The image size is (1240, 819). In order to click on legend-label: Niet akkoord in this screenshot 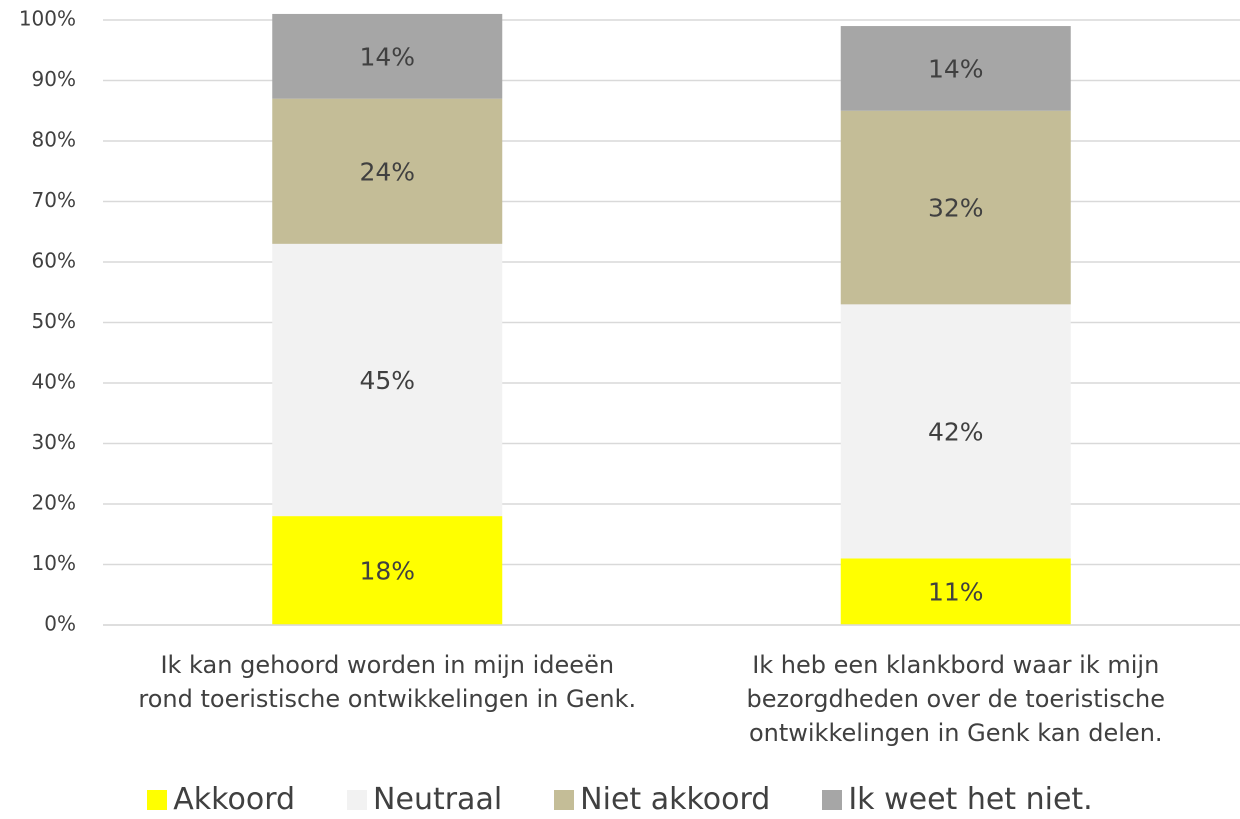, I will do `click(675, 799)`.